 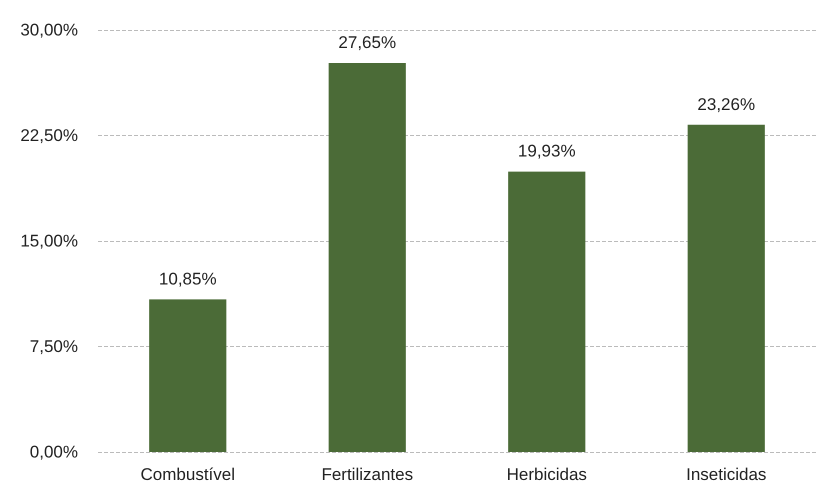 What do you see at coordinates (726, 474) in the screenshot?
I see `x-tick-label: Inseticidas` at bounding box center [726, 474].